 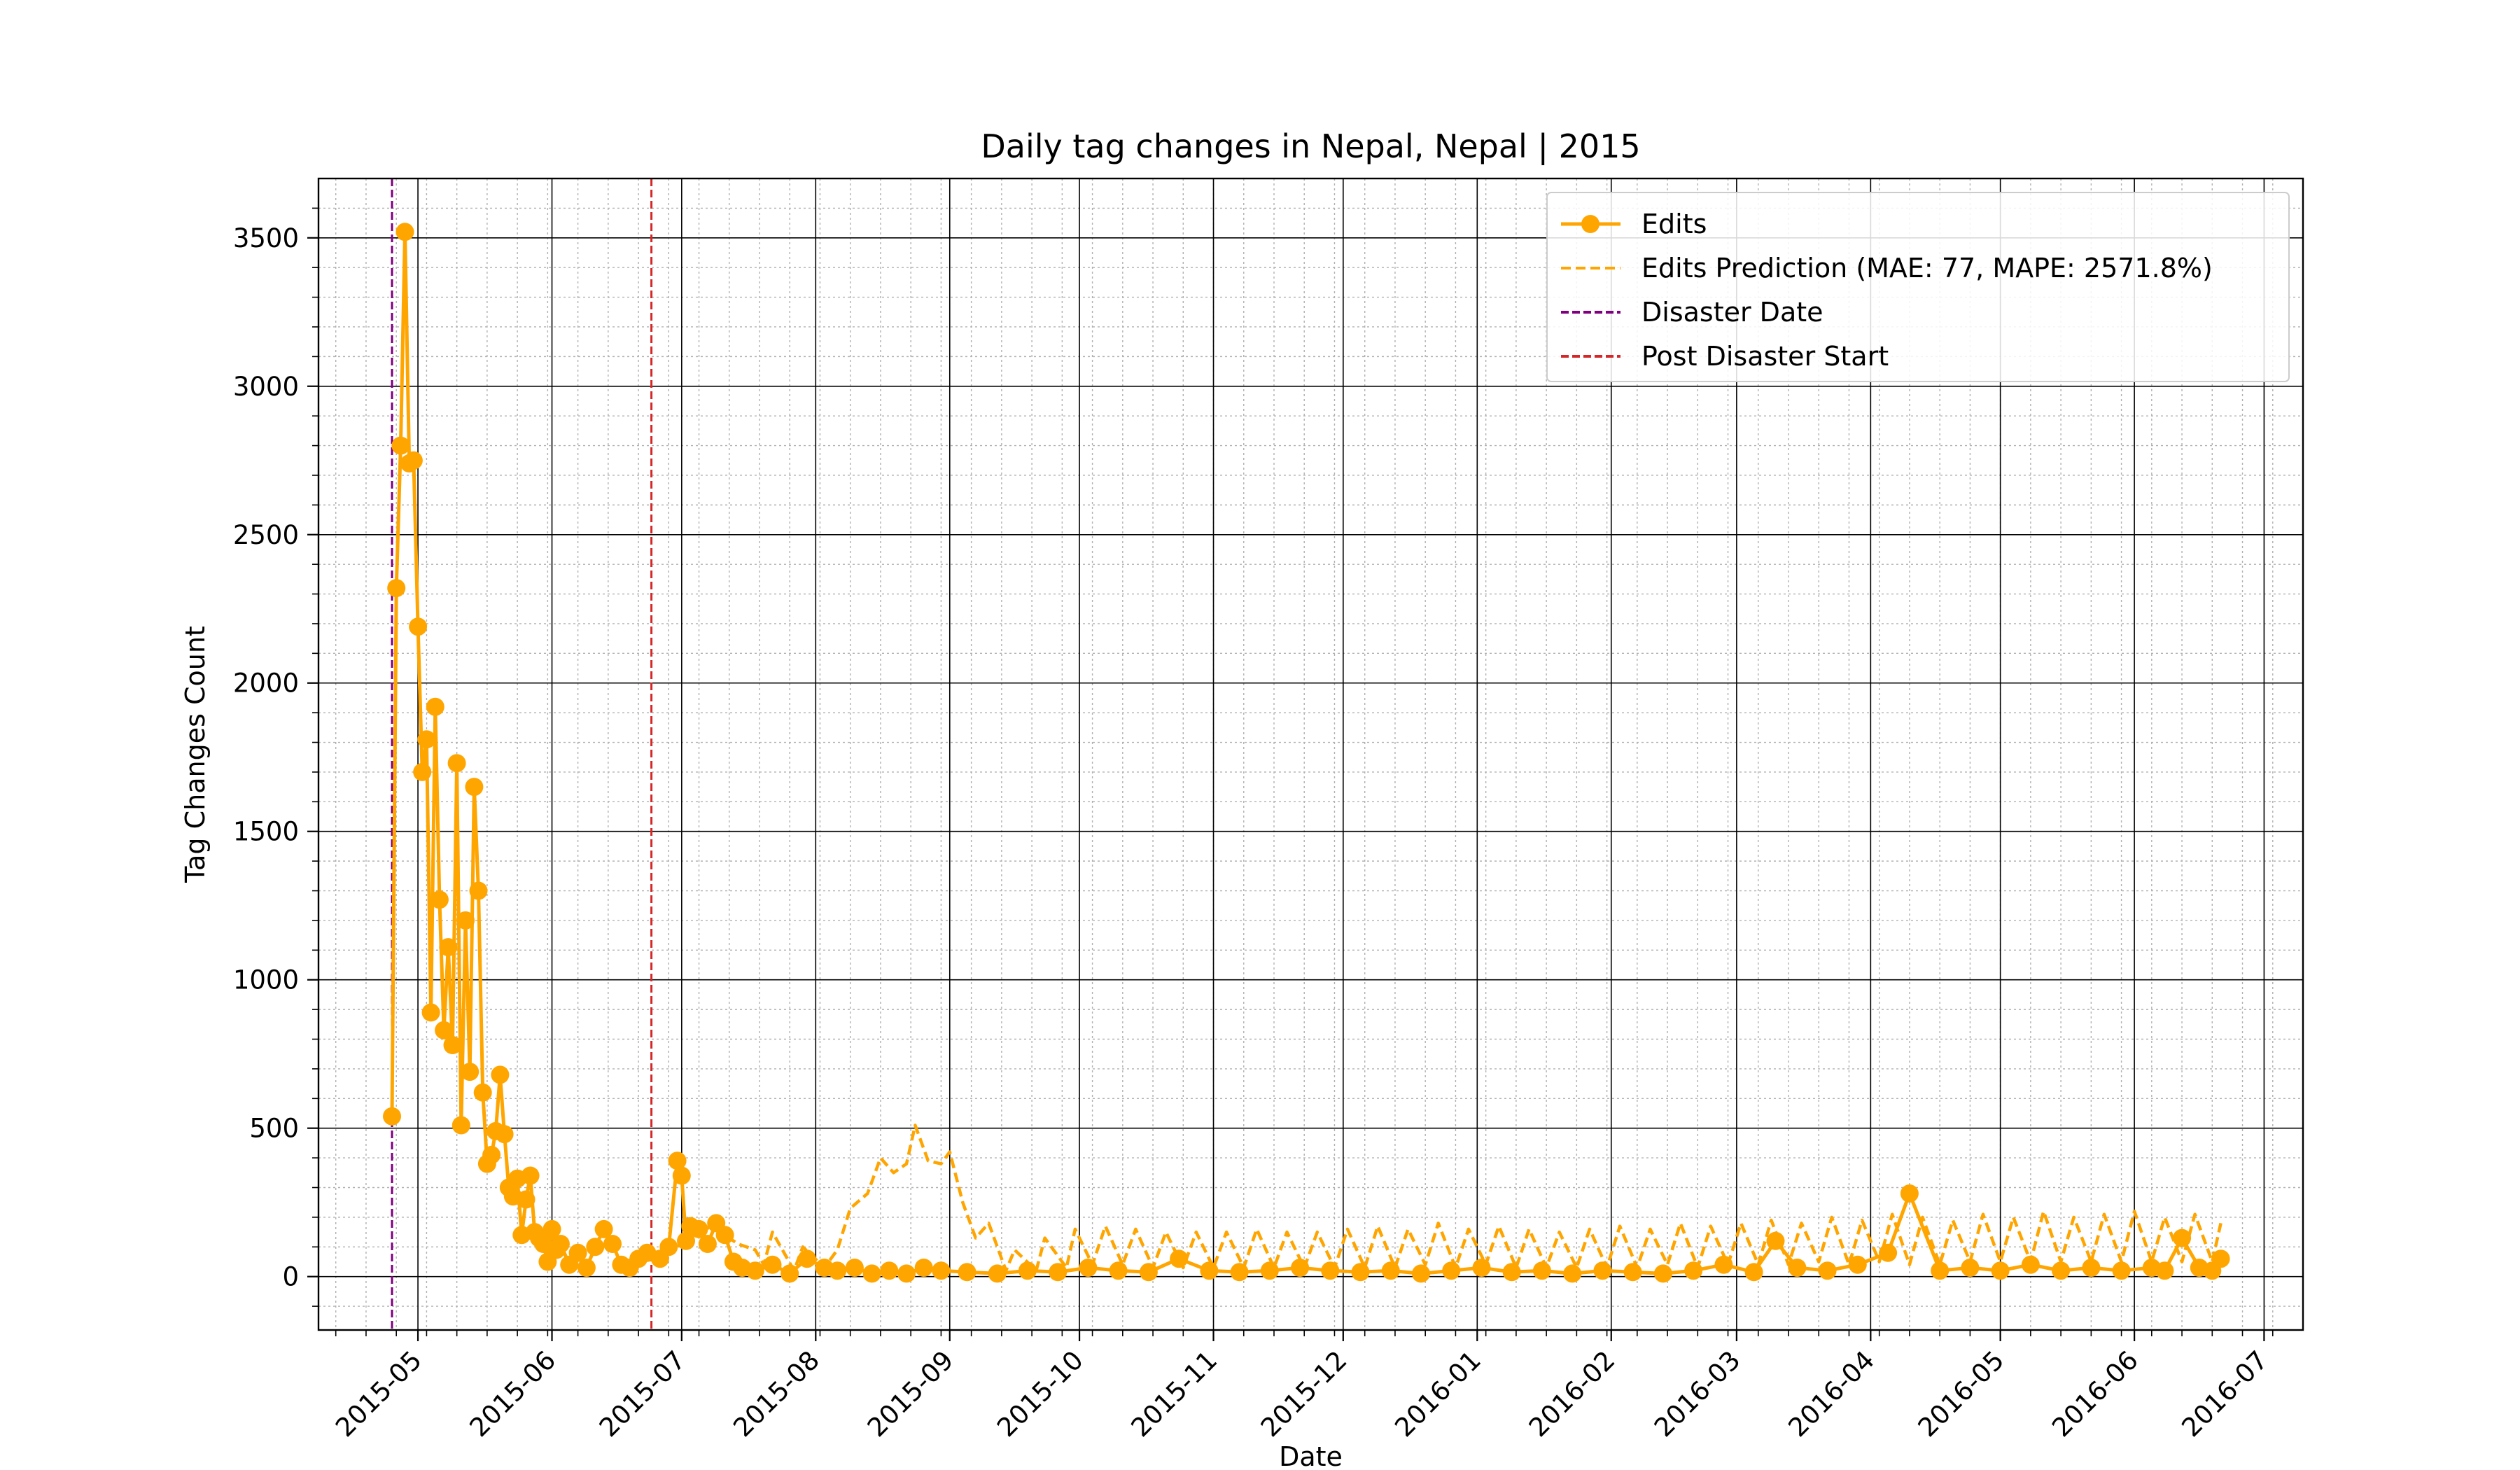 I want to click on legend-post-disaster-start-label: Post Disaster Start, so click(x=1765, y=356).